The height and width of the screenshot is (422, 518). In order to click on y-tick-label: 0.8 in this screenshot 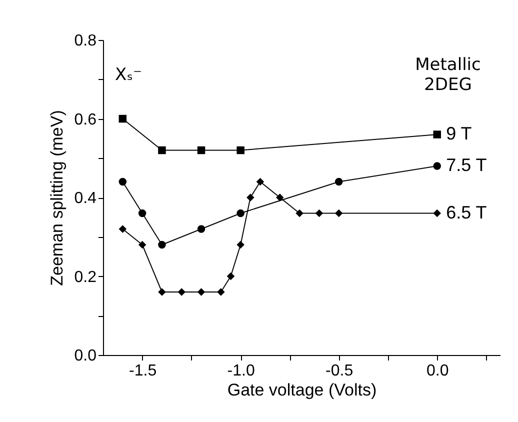, I will do `click(85, 41)`.